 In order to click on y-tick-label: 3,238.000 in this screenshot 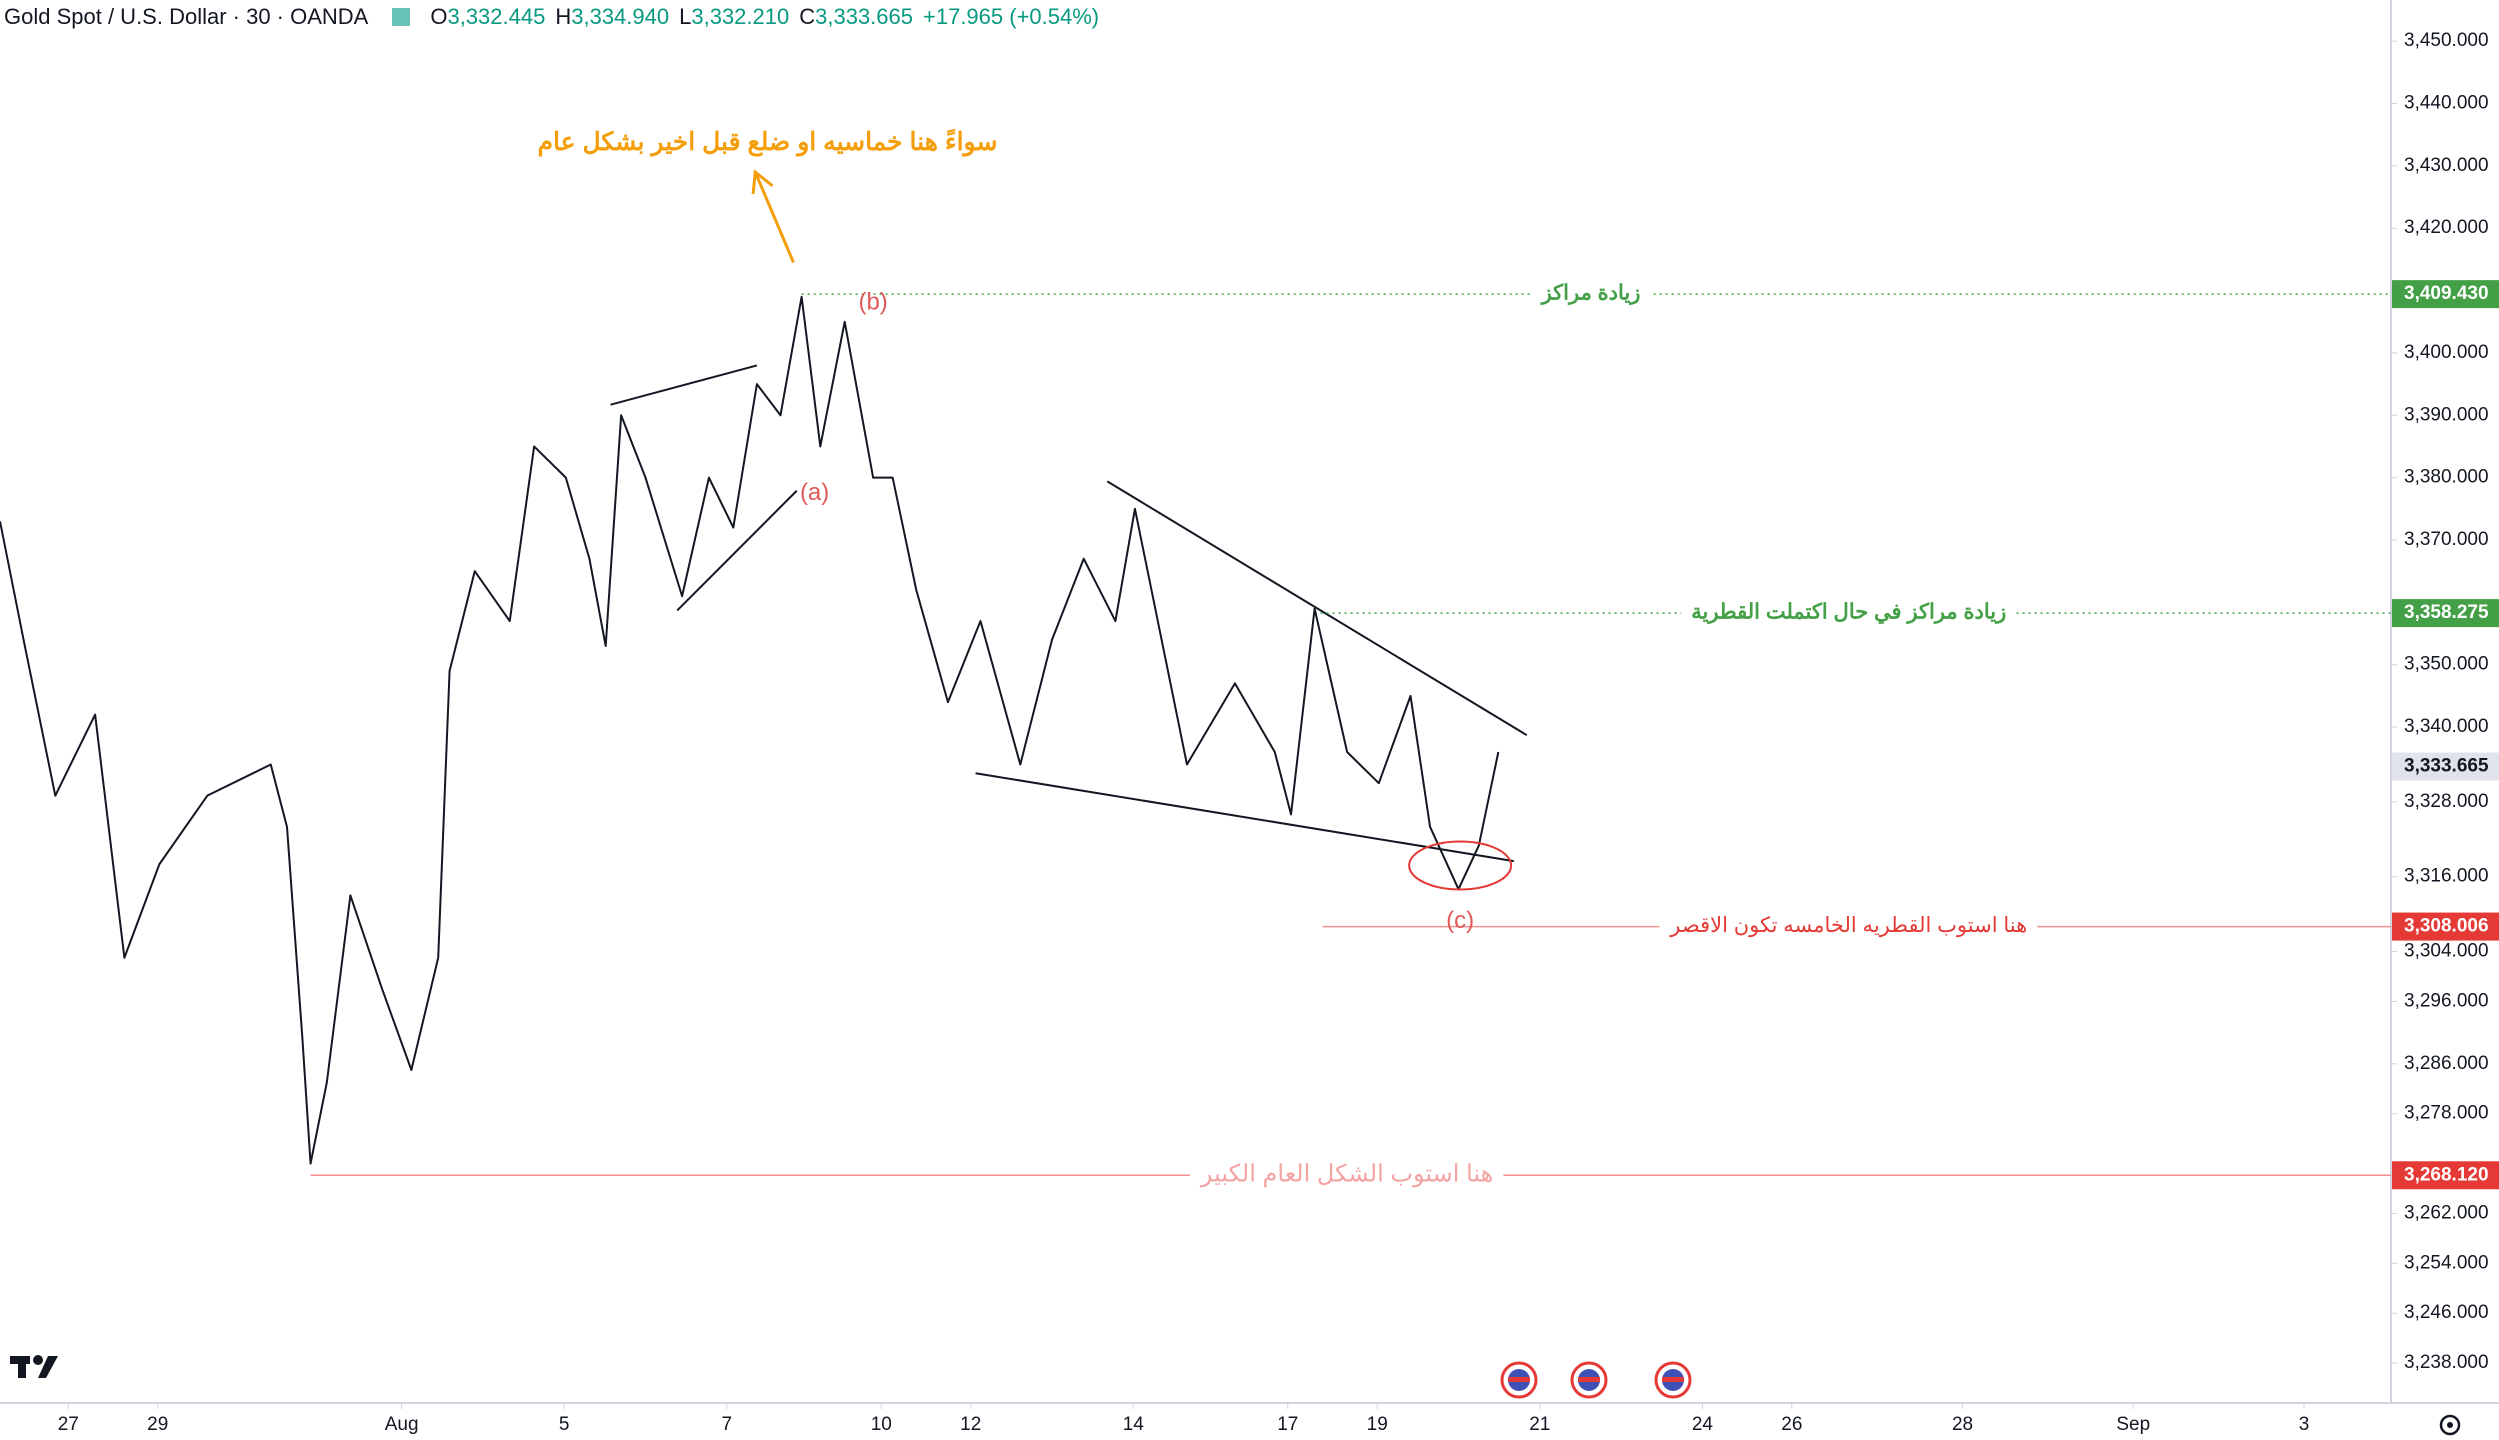, I will do `click(2446, 1362)`.